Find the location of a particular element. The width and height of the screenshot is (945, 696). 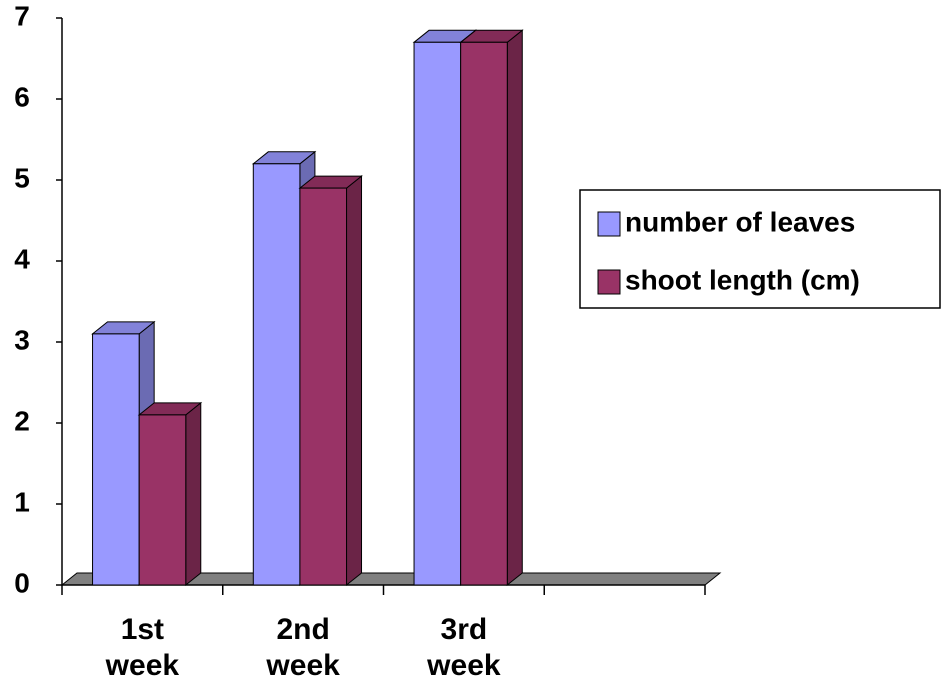

x-tick-label: 2nd week is located at coordinates (303, 647).